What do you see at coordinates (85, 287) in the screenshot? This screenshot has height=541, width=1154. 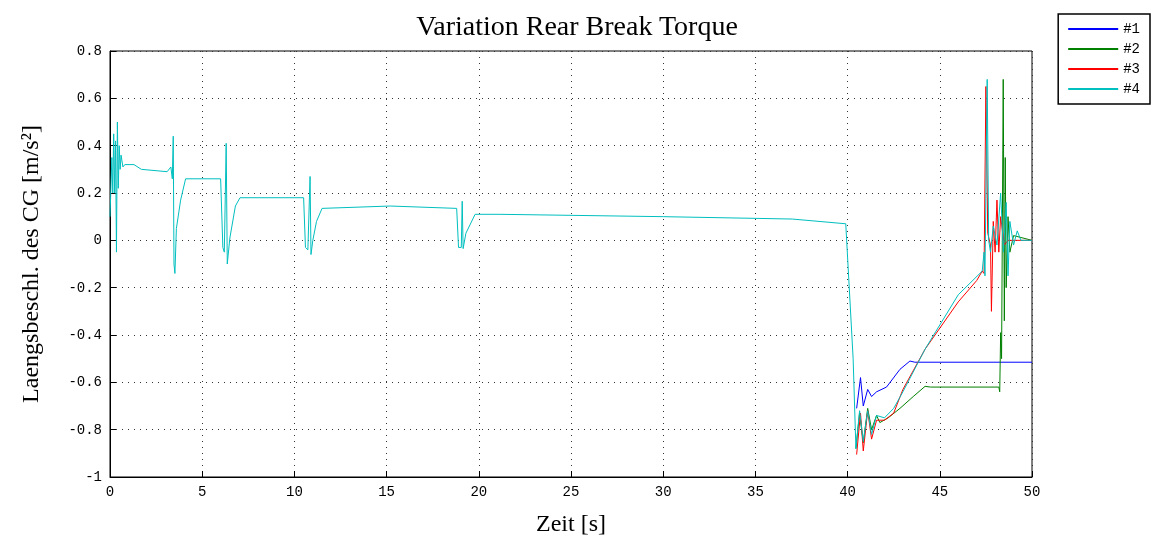 I see `y-tick-label: -0.2` at bounding box center [85, 287].